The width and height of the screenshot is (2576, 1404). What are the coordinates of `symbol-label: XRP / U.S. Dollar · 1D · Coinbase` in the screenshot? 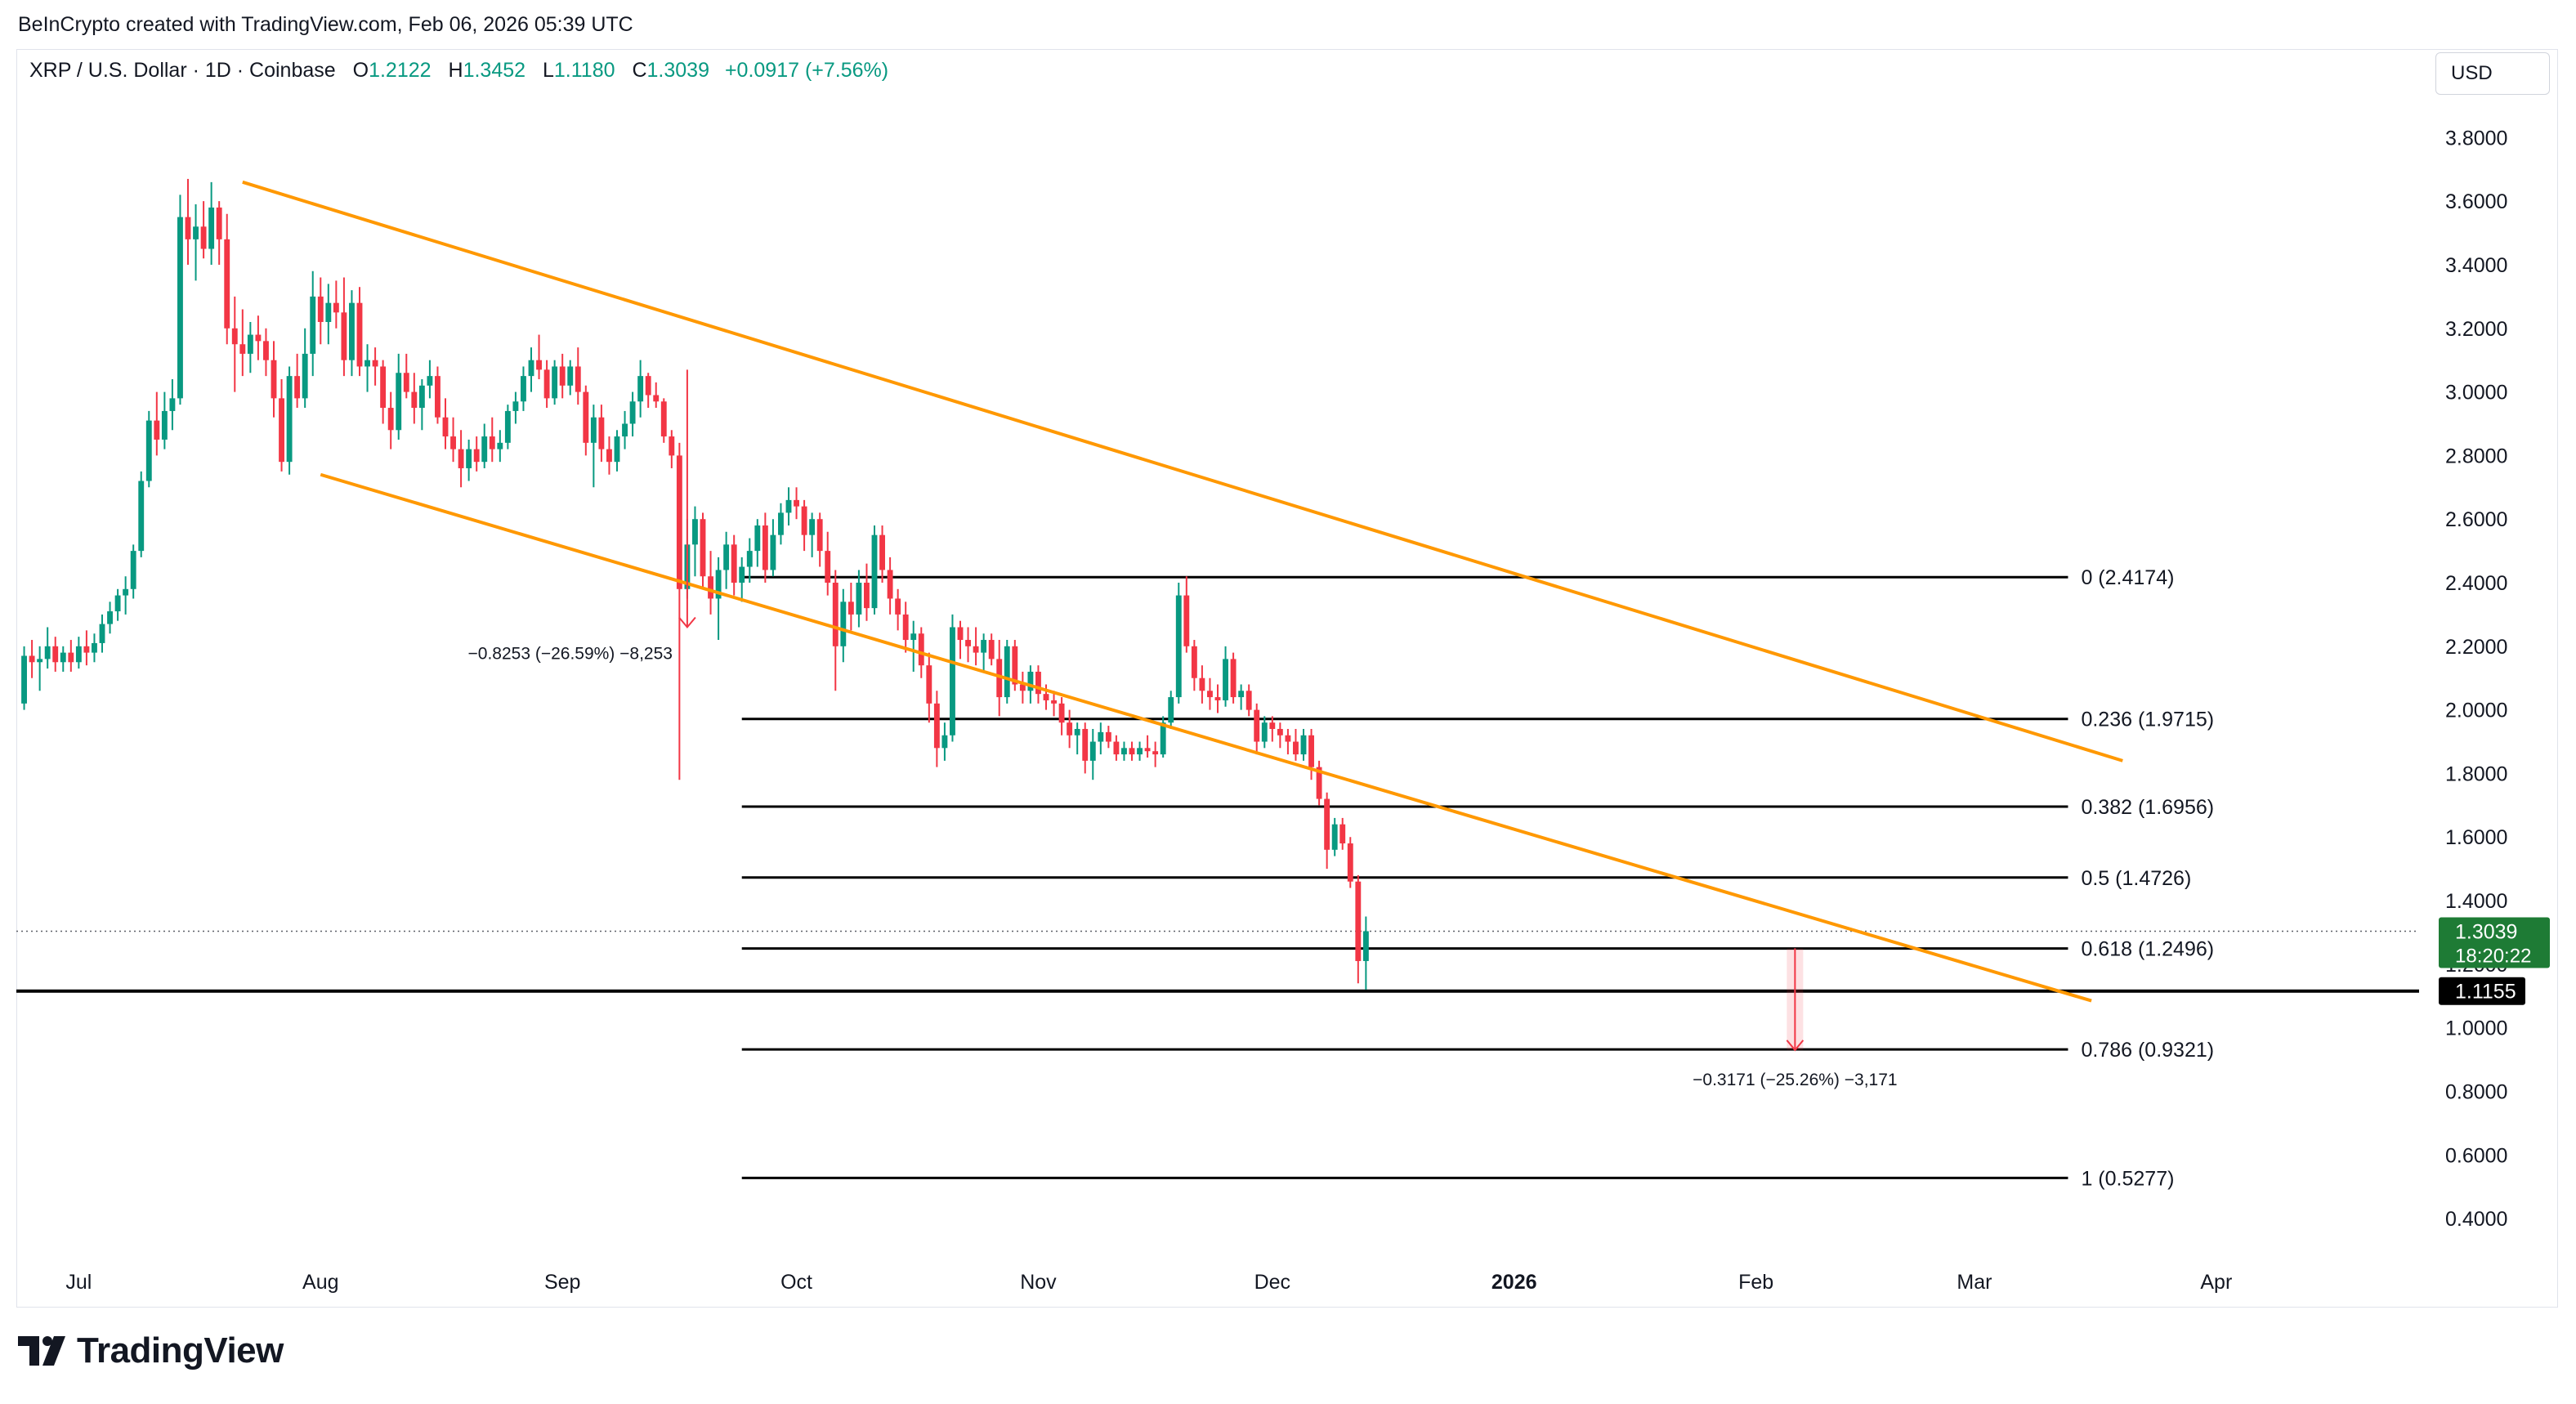 It's located at (182, 70).